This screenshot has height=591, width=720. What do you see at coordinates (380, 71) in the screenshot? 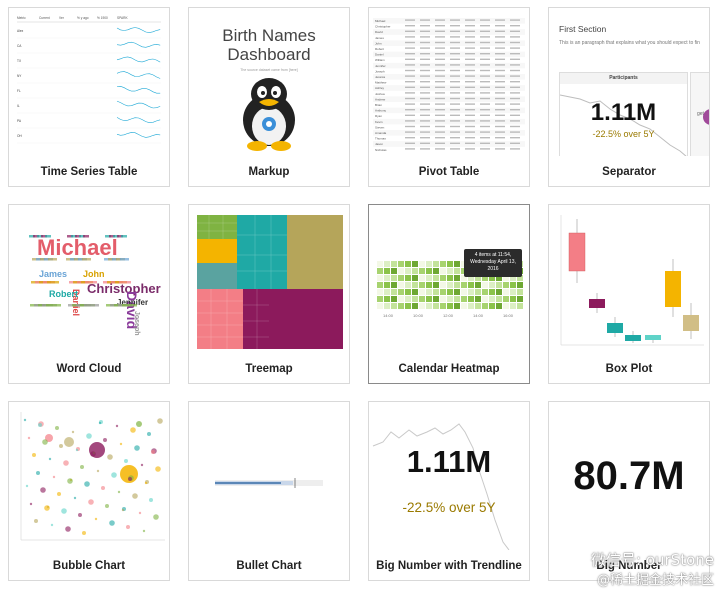
I see `pivot-row-label: Joseph` at bounding box center [380, 71].